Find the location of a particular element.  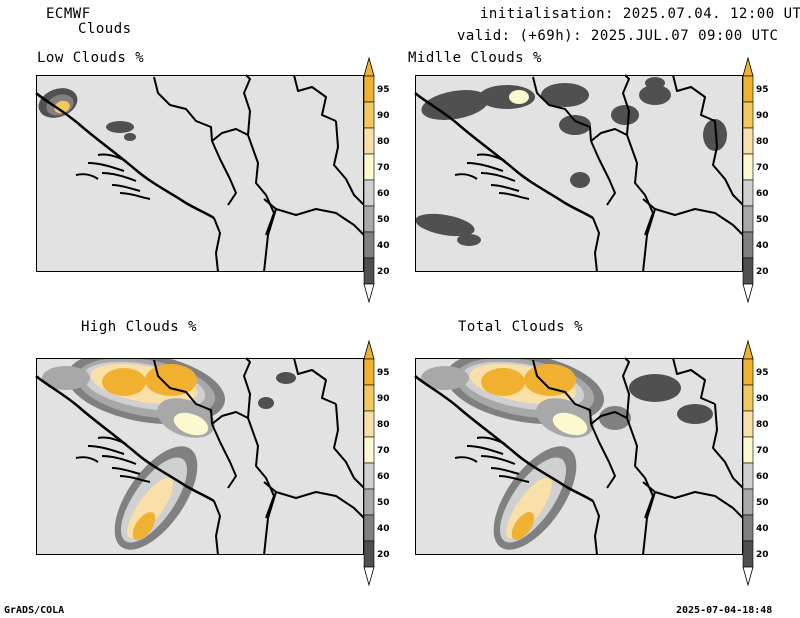

footer-timestamp: 2025-07-04-18:48 is located at coordinates (724, 610).